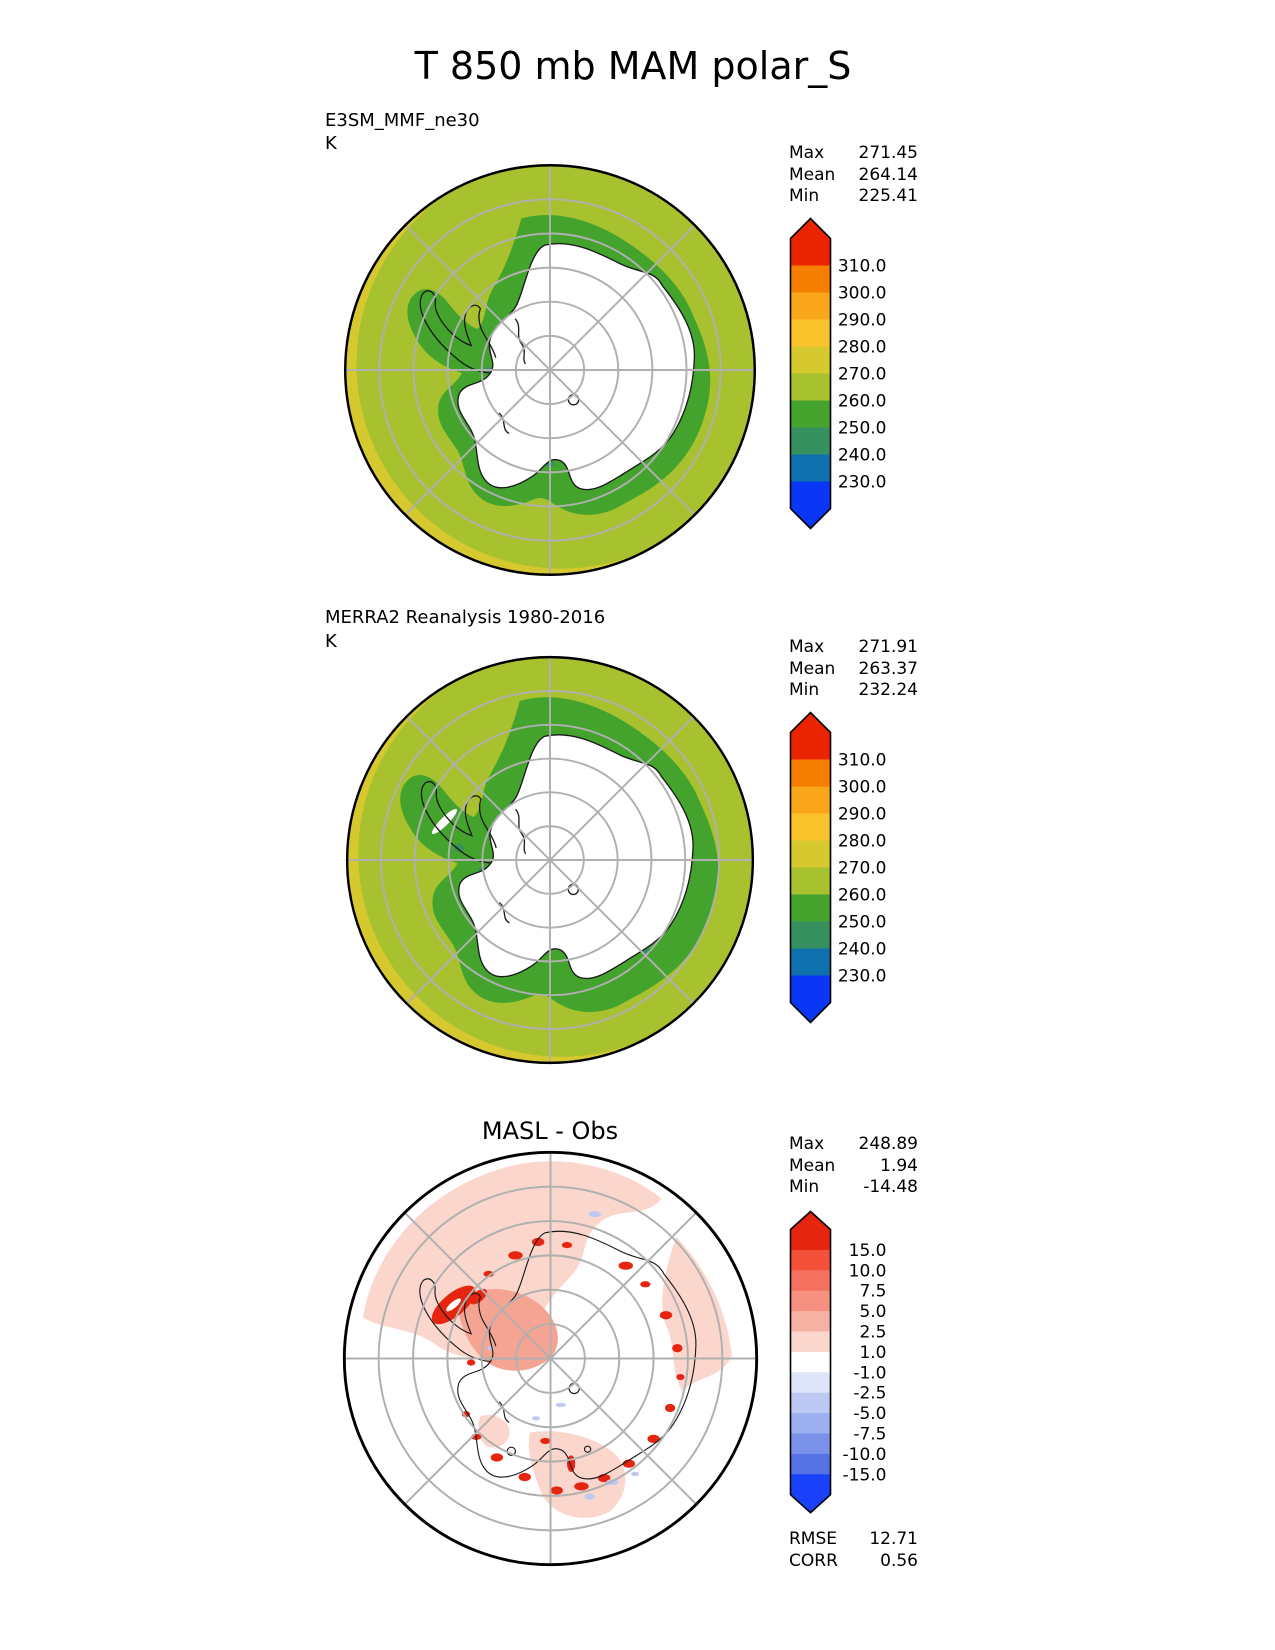 The image size is (1275, 1650). What do you see at coordinates (888, 668) in the screenshot?
I see `stat-value: 263.37` at bounding box center [888, 668].